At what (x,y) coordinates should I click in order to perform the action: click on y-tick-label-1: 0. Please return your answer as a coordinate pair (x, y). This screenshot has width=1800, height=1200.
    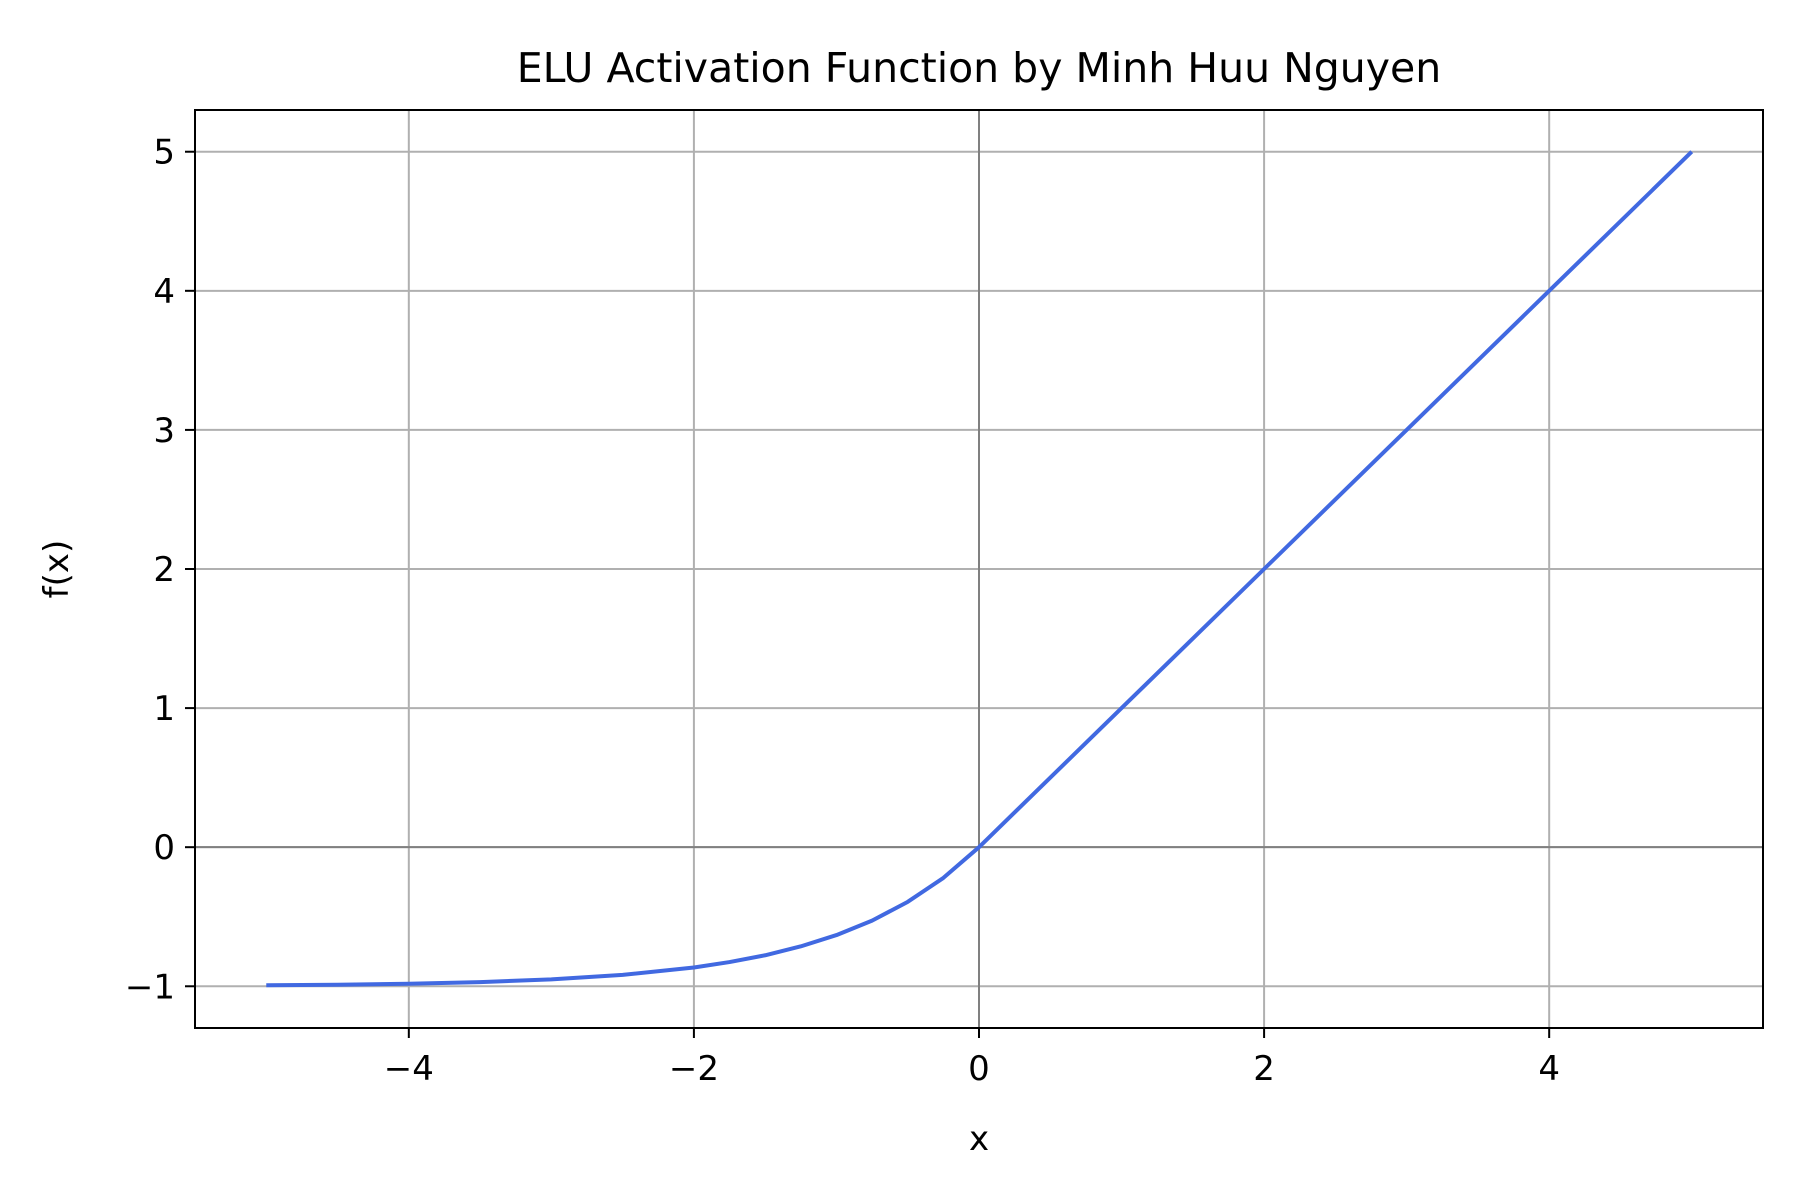
    Looking at the image, I should click on (164, 848).